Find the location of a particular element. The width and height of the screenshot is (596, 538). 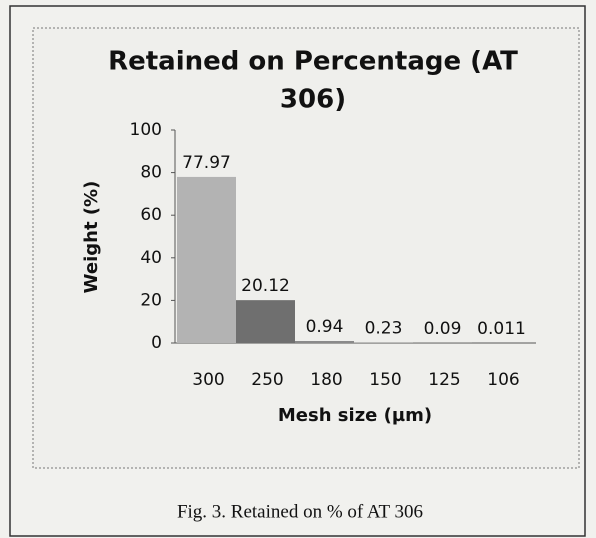

caption: Fig. 3. Retained on % of AT 306 is located at coordinates (300, 511).